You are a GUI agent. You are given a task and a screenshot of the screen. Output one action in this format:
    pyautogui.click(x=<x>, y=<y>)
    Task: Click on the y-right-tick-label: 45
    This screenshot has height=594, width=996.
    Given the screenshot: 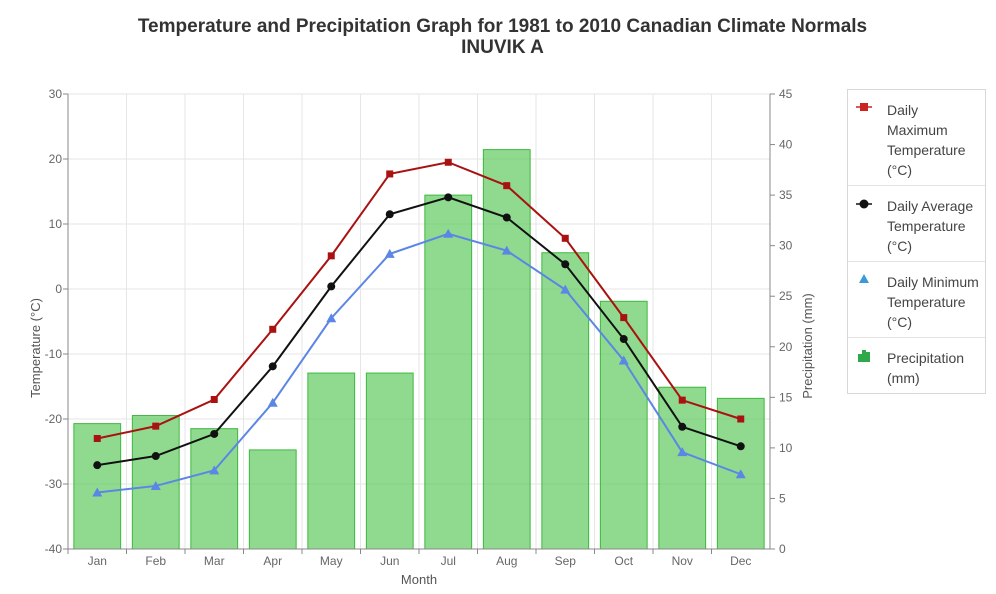 What is the action you would take?
    pyautogui.click(x=786, y=94)
    